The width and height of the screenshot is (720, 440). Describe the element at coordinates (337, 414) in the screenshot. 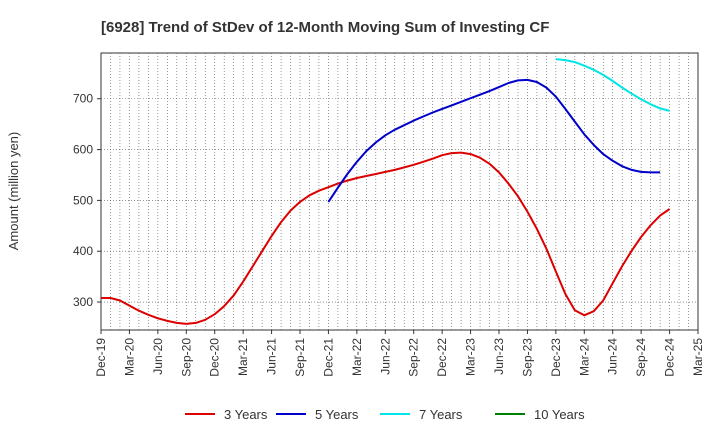

I see `legend-label: 5 Years` at that location.